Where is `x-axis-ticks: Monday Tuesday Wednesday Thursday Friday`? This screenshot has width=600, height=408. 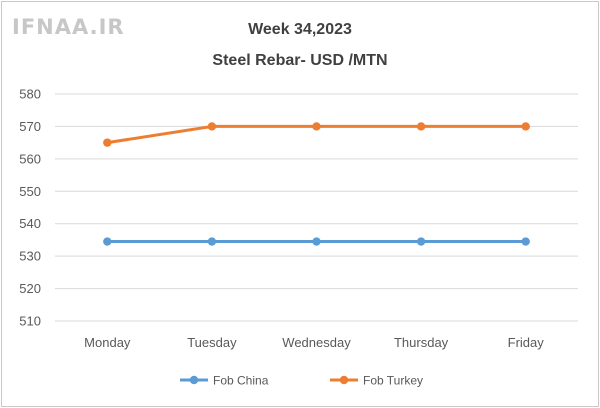
x-axis-ticks: Monday Tuesday Wednesday Thursday Friday is located at coordinates (314, 342).